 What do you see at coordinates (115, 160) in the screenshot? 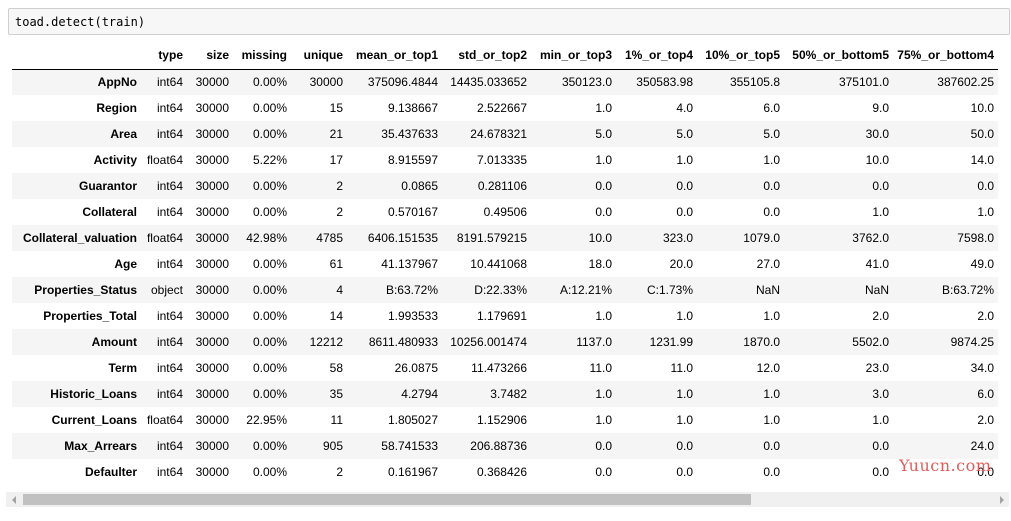
I see `row-index-label: Activity` at bounding box center [115, 160].